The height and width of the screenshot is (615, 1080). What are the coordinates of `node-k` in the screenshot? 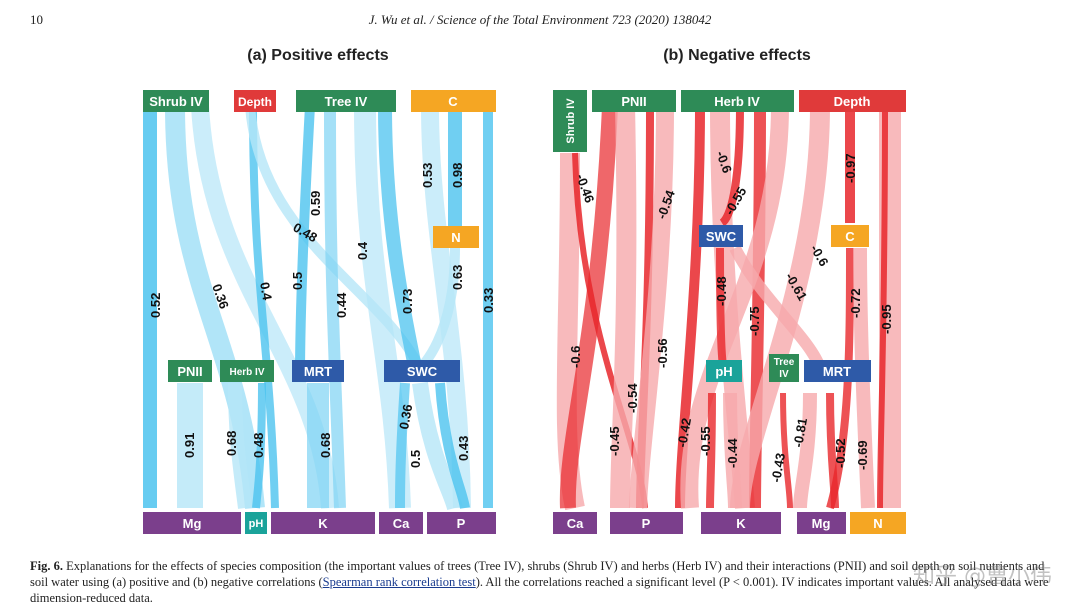 It's located at (323, 523).